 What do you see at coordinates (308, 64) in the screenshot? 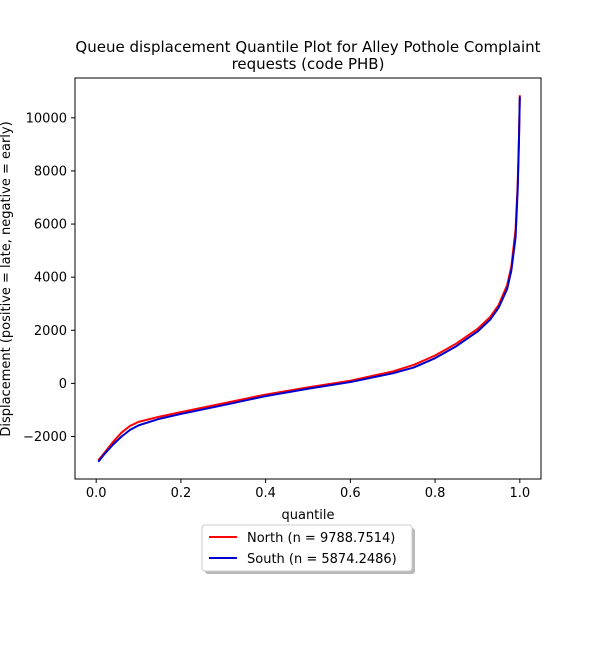
I see `chart-title-line-2: requests (code PHB)` at bounding box center [308, 64].